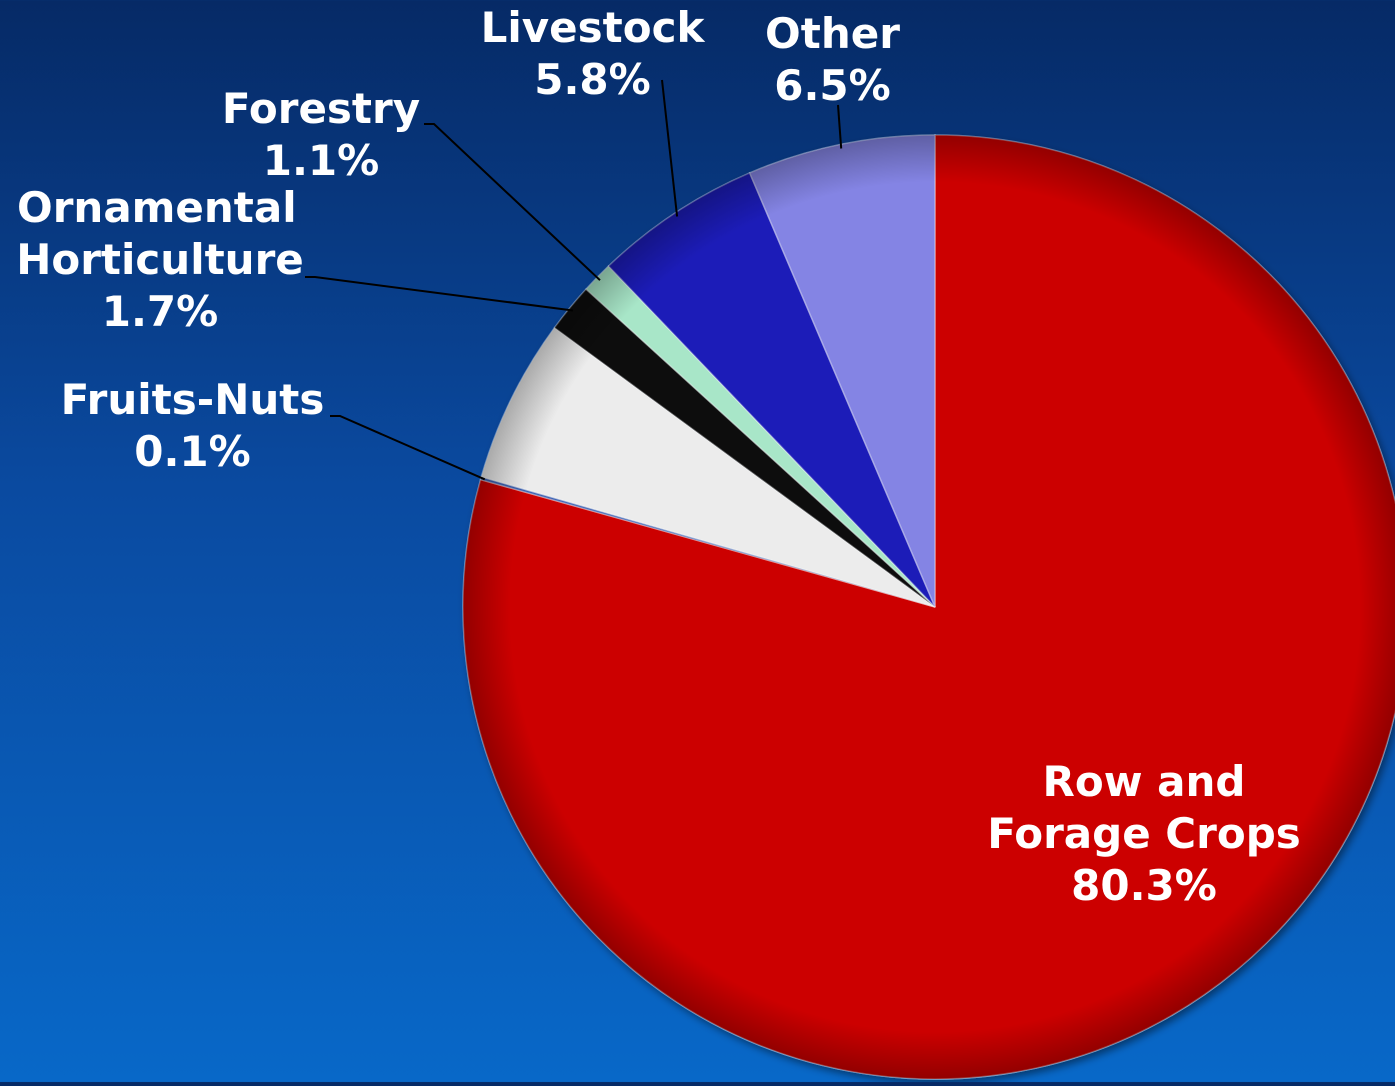 The width and height of the screenshot is (1395, 1086). I want to click on label-livestock: Livestock 5.8%, so click(592, 54).